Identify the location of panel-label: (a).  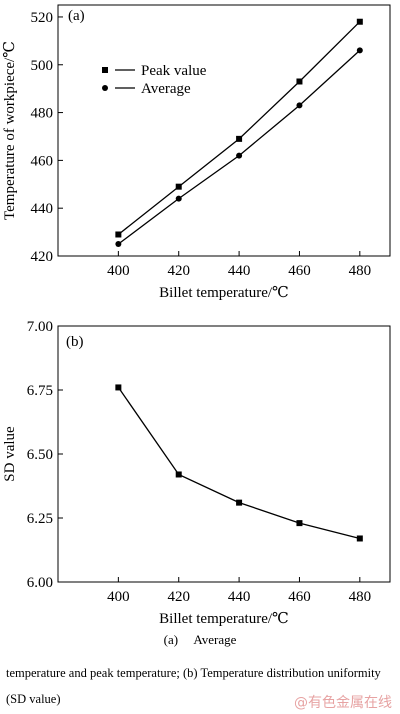
(76, 16).